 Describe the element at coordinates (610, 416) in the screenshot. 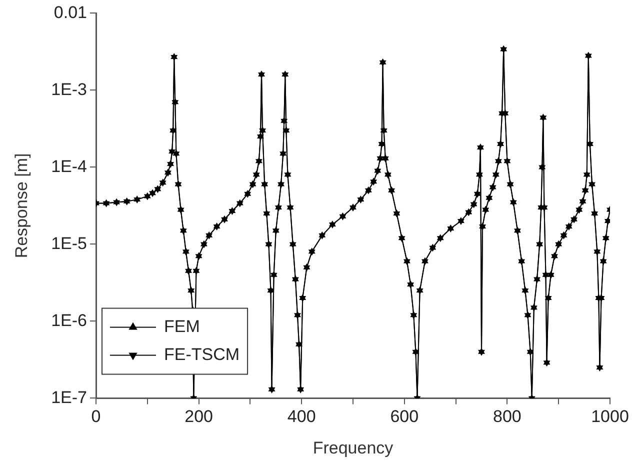

I see `x-tick-label: 1000` at that location.